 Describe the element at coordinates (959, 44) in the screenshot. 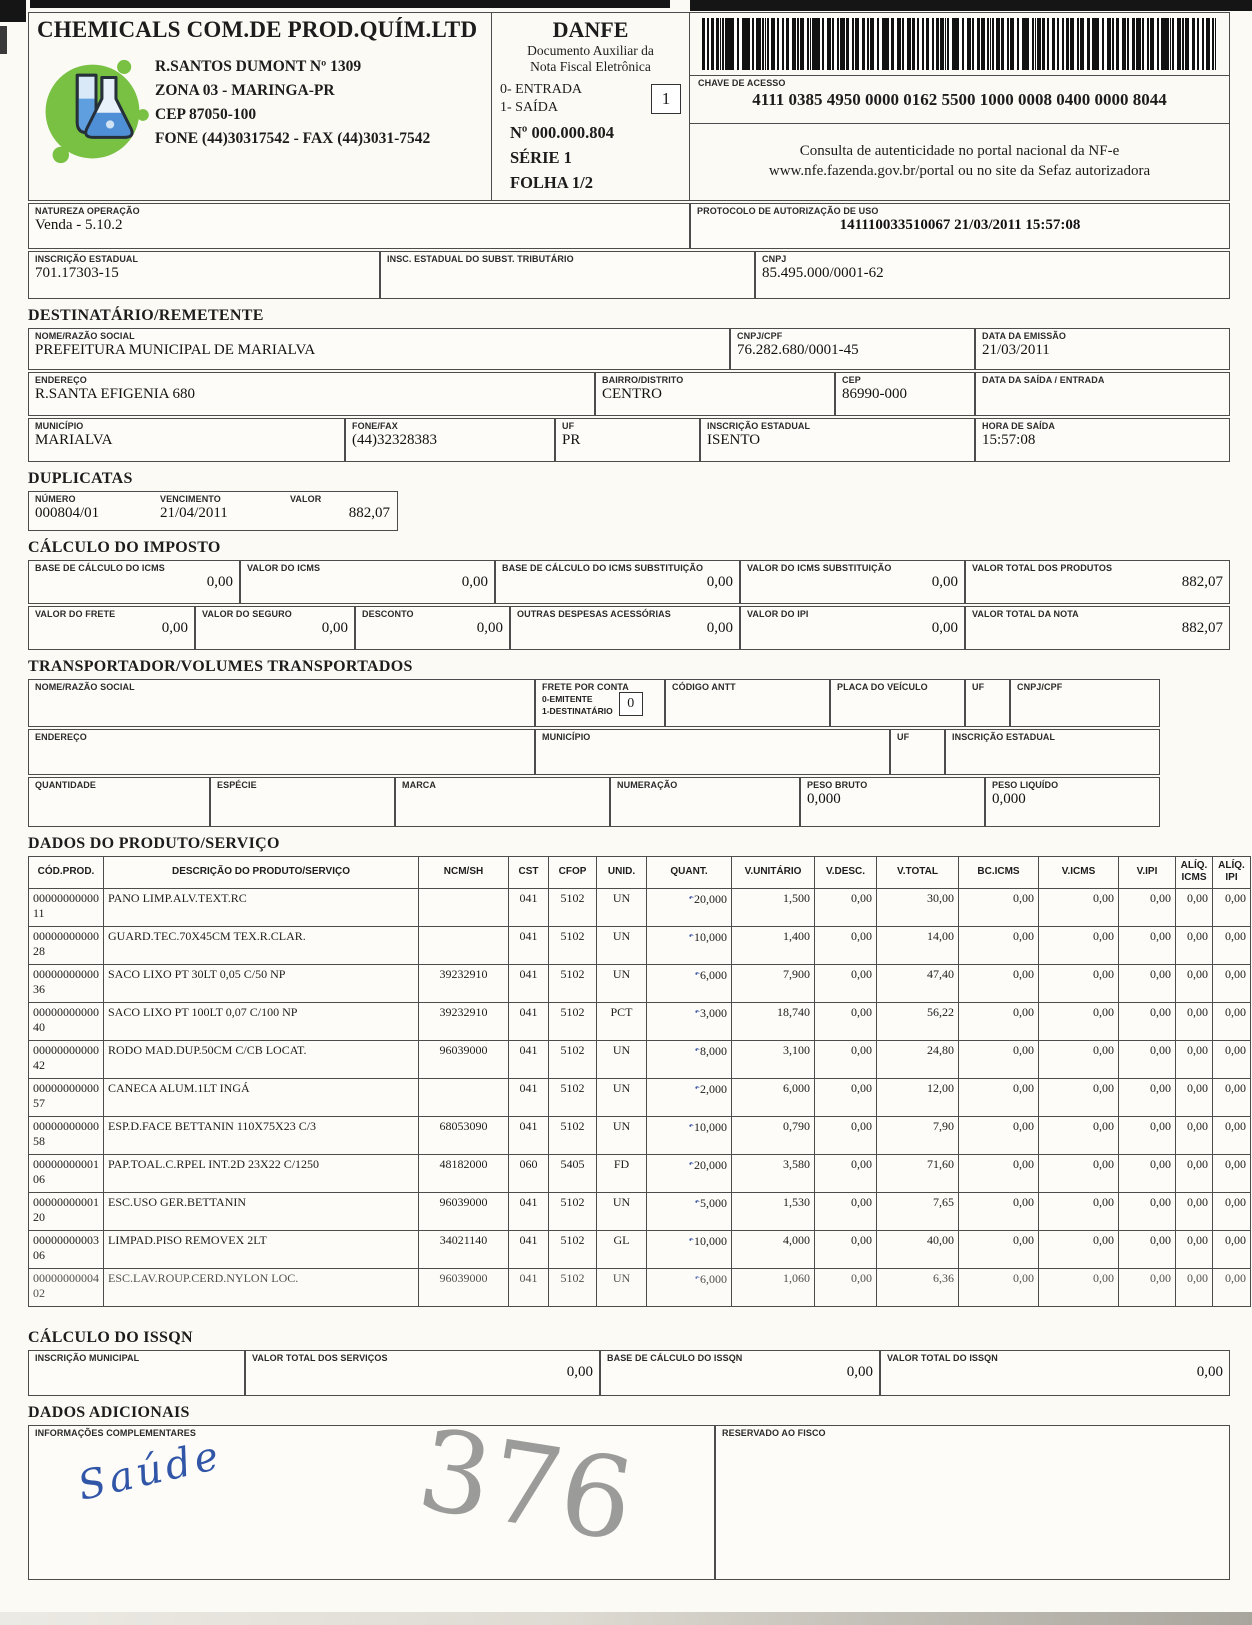

I see `barcode` at that location.